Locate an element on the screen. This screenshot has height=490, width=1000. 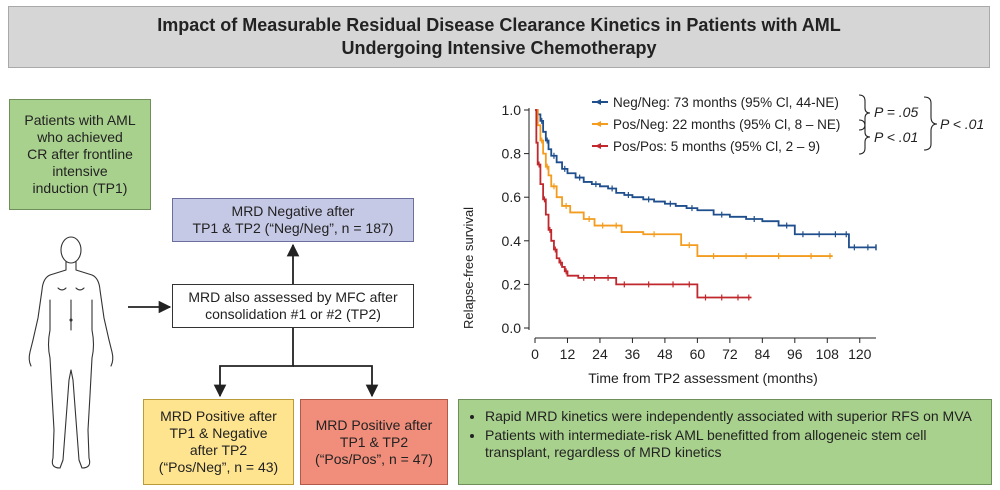
patients-line: who achieved is located at coordinates (80, 137).